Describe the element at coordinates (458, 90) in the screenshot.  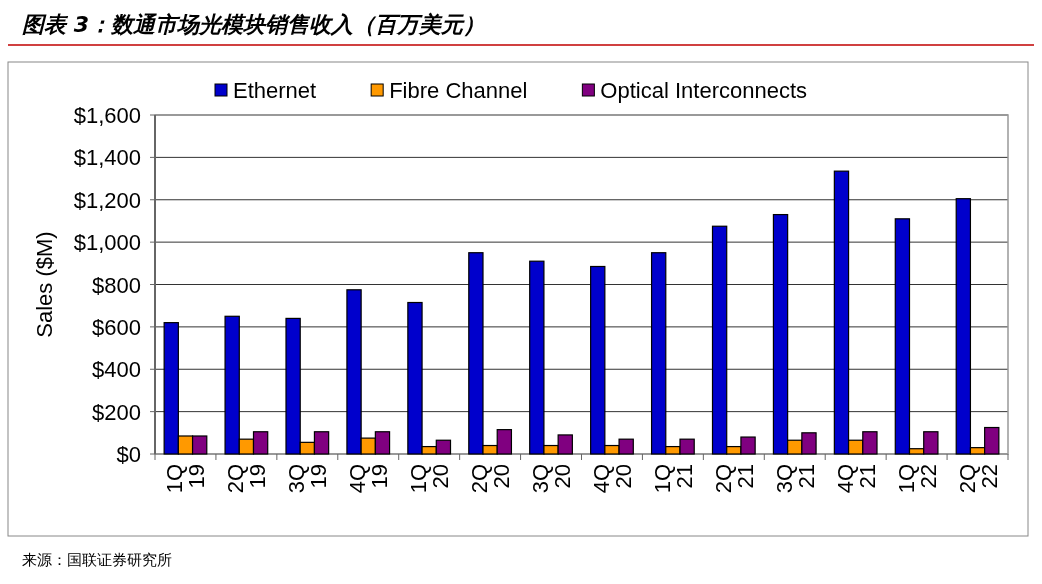
I see `legend-label: Fibre Channel` at that location.